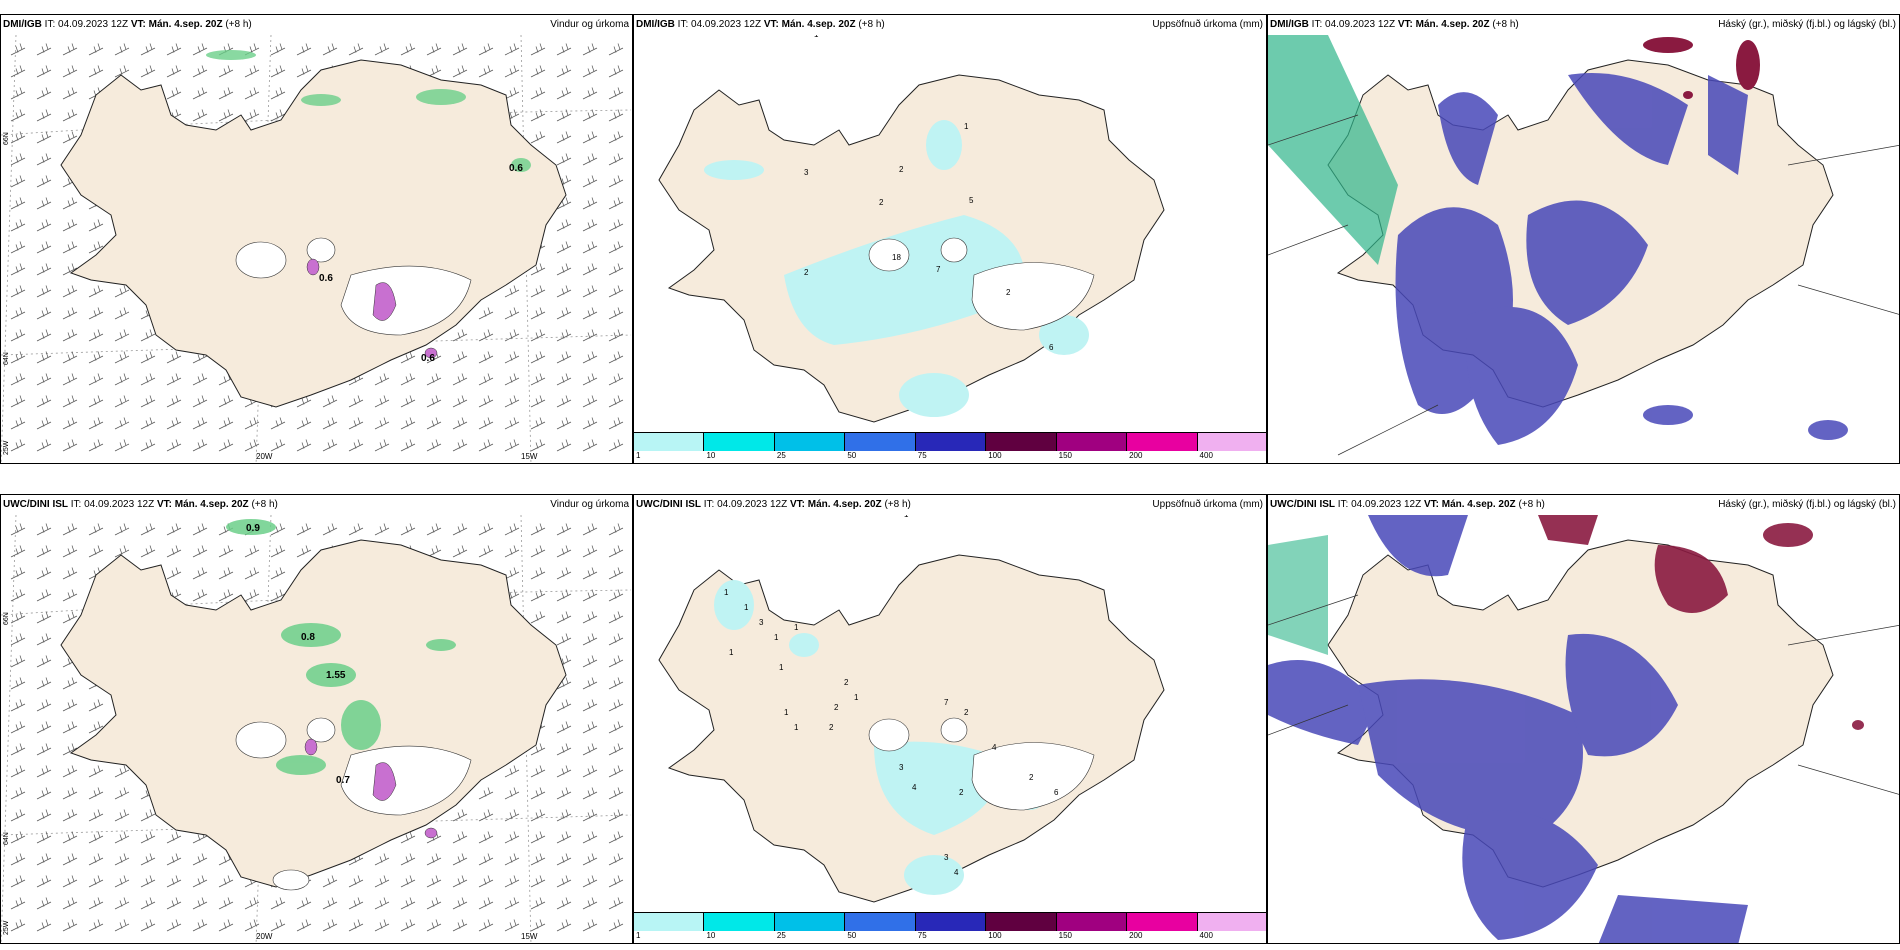 The height and width of the screenshot is (950, 1900). I want to click on precip-value-label: 2, so click(901, 169).